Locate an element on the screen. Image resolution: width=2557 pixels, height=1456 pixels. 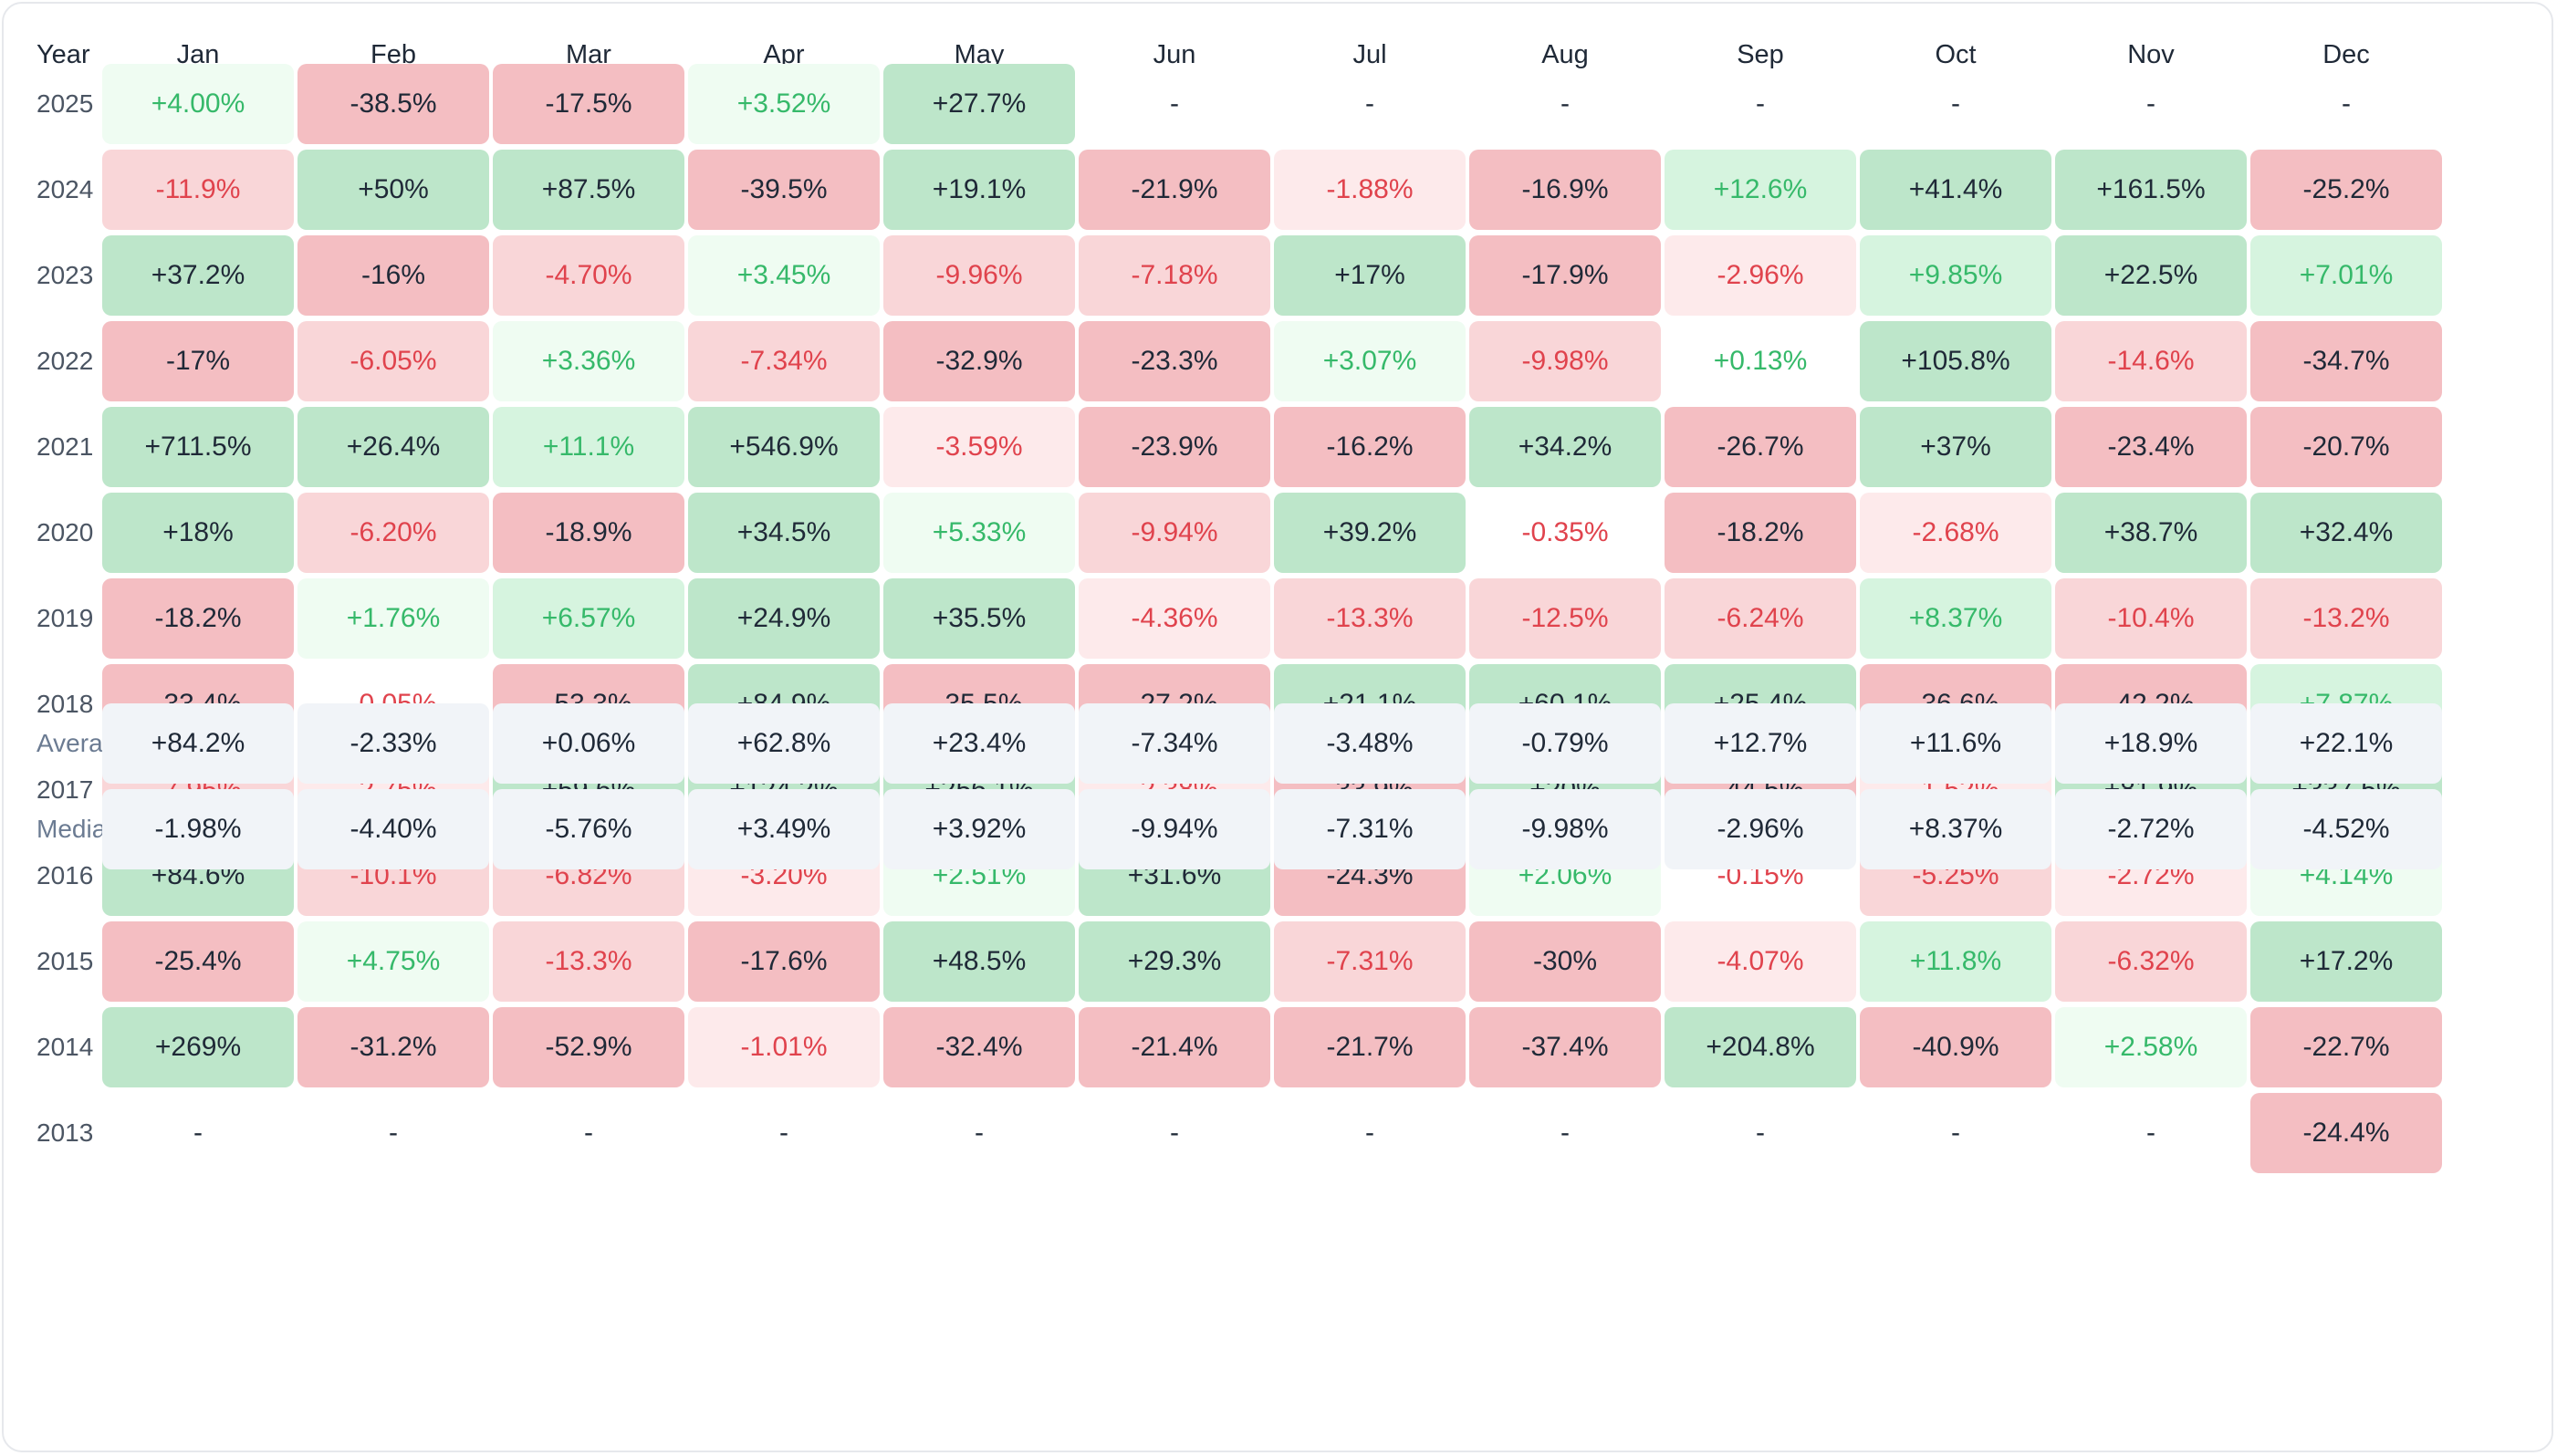
stat-cell-average-may: +23.4% is located at coordinates (979, 743).